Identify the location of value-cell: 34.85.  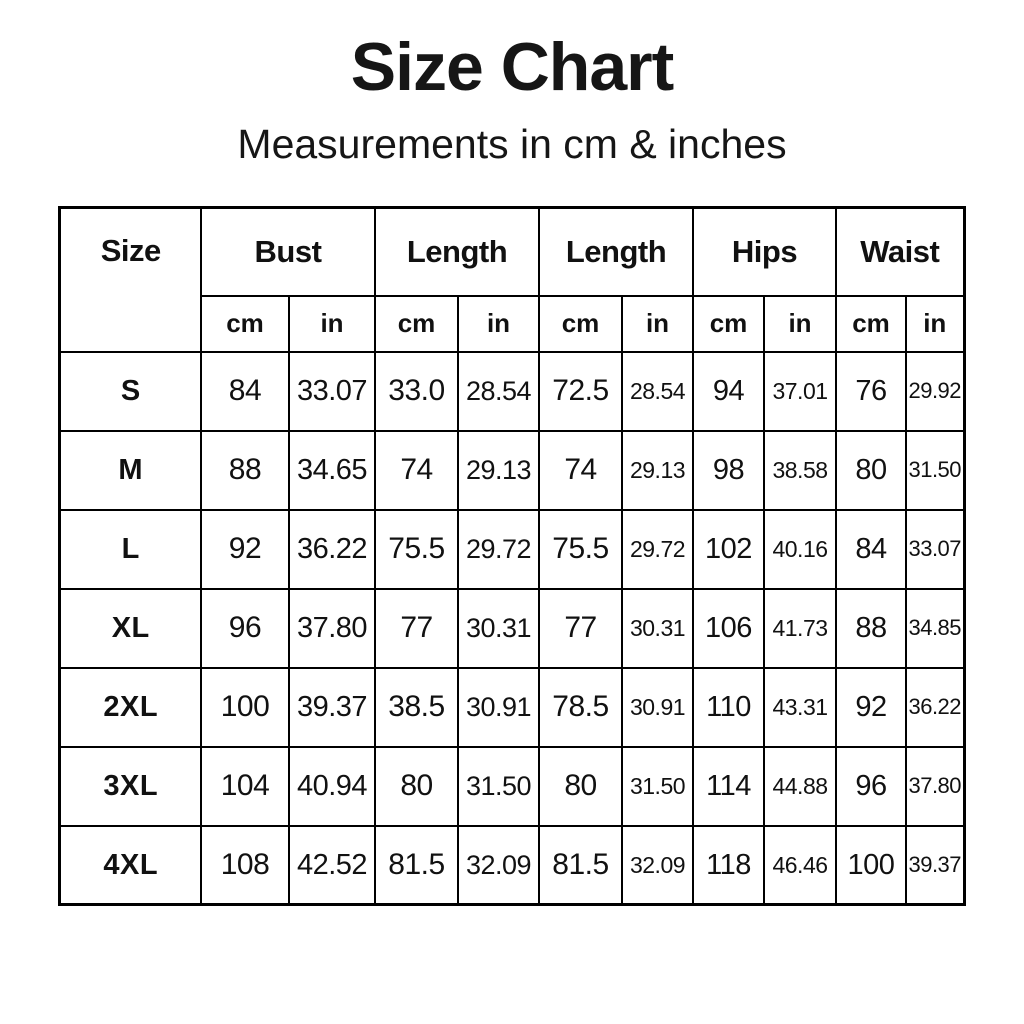
(935, 628).